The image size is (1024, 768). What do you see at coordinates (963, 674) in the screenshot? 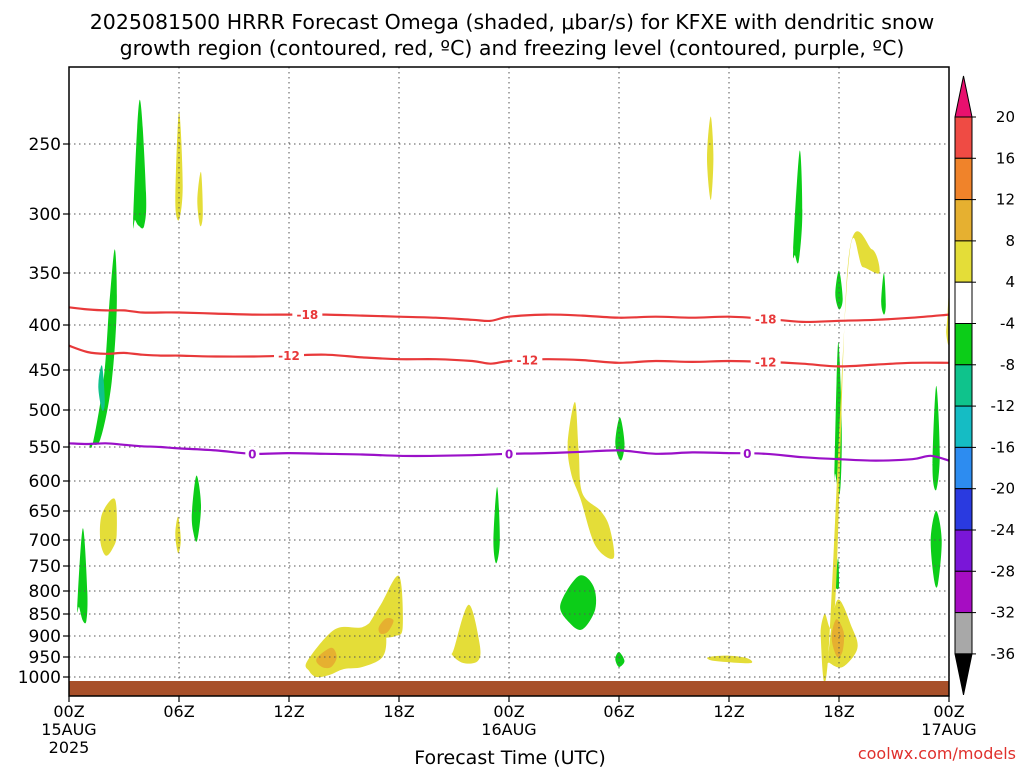
I see `colorbar-bottom-arrow` at bounding box center [963, 674].